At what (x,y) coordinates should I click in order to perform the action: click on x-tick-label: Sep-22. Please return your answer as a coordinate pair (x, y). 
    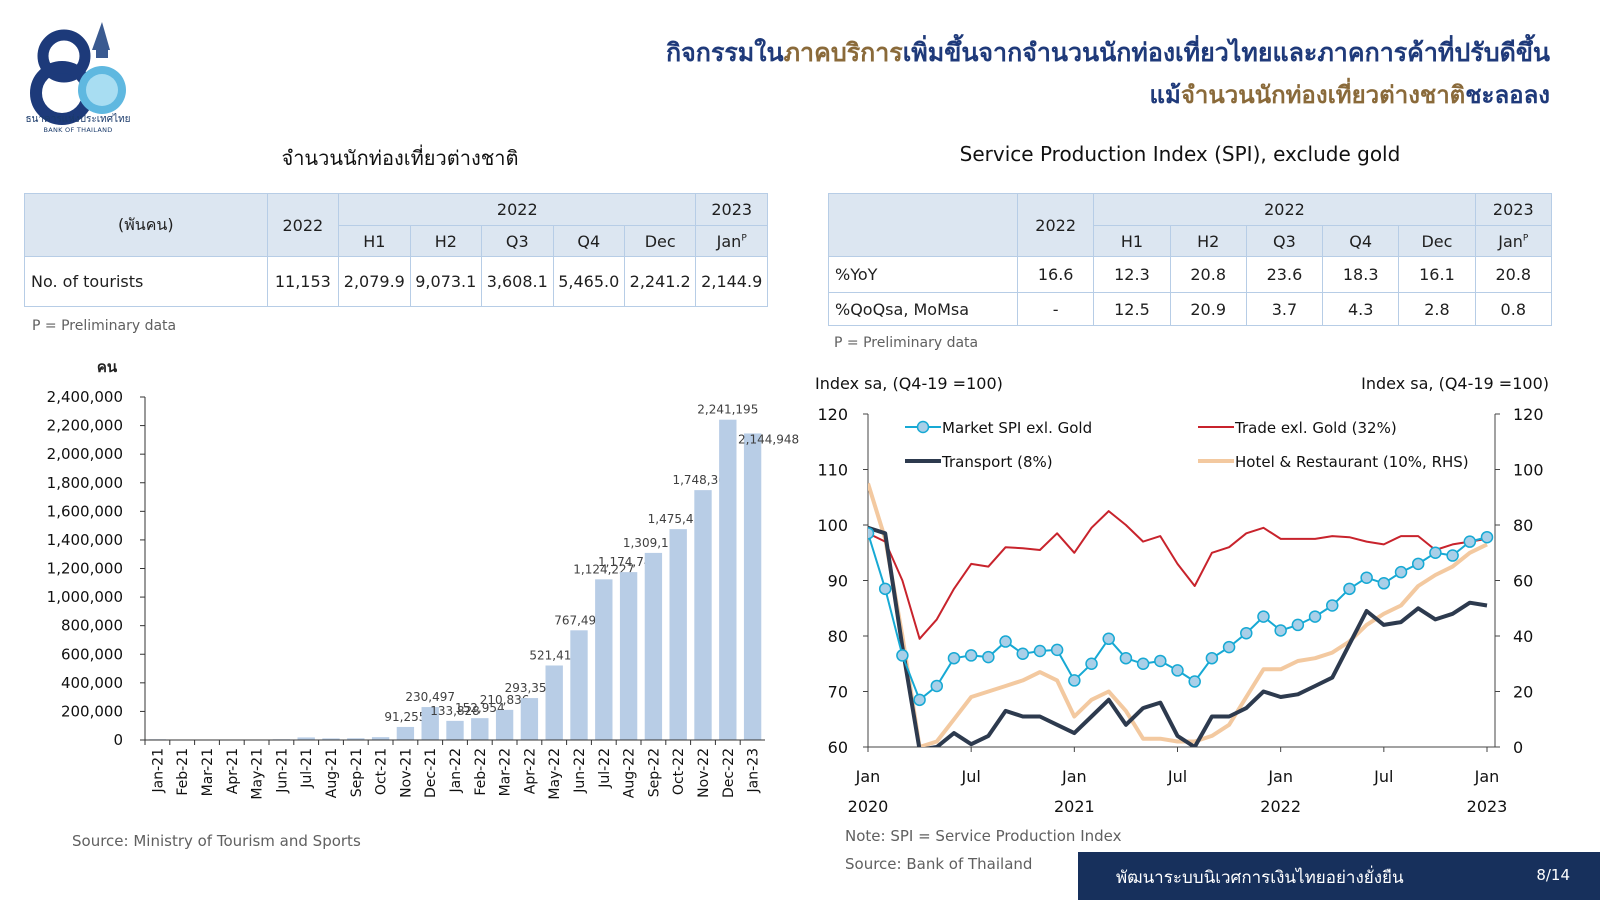
    Looking at the image, I should click on (654, 772).